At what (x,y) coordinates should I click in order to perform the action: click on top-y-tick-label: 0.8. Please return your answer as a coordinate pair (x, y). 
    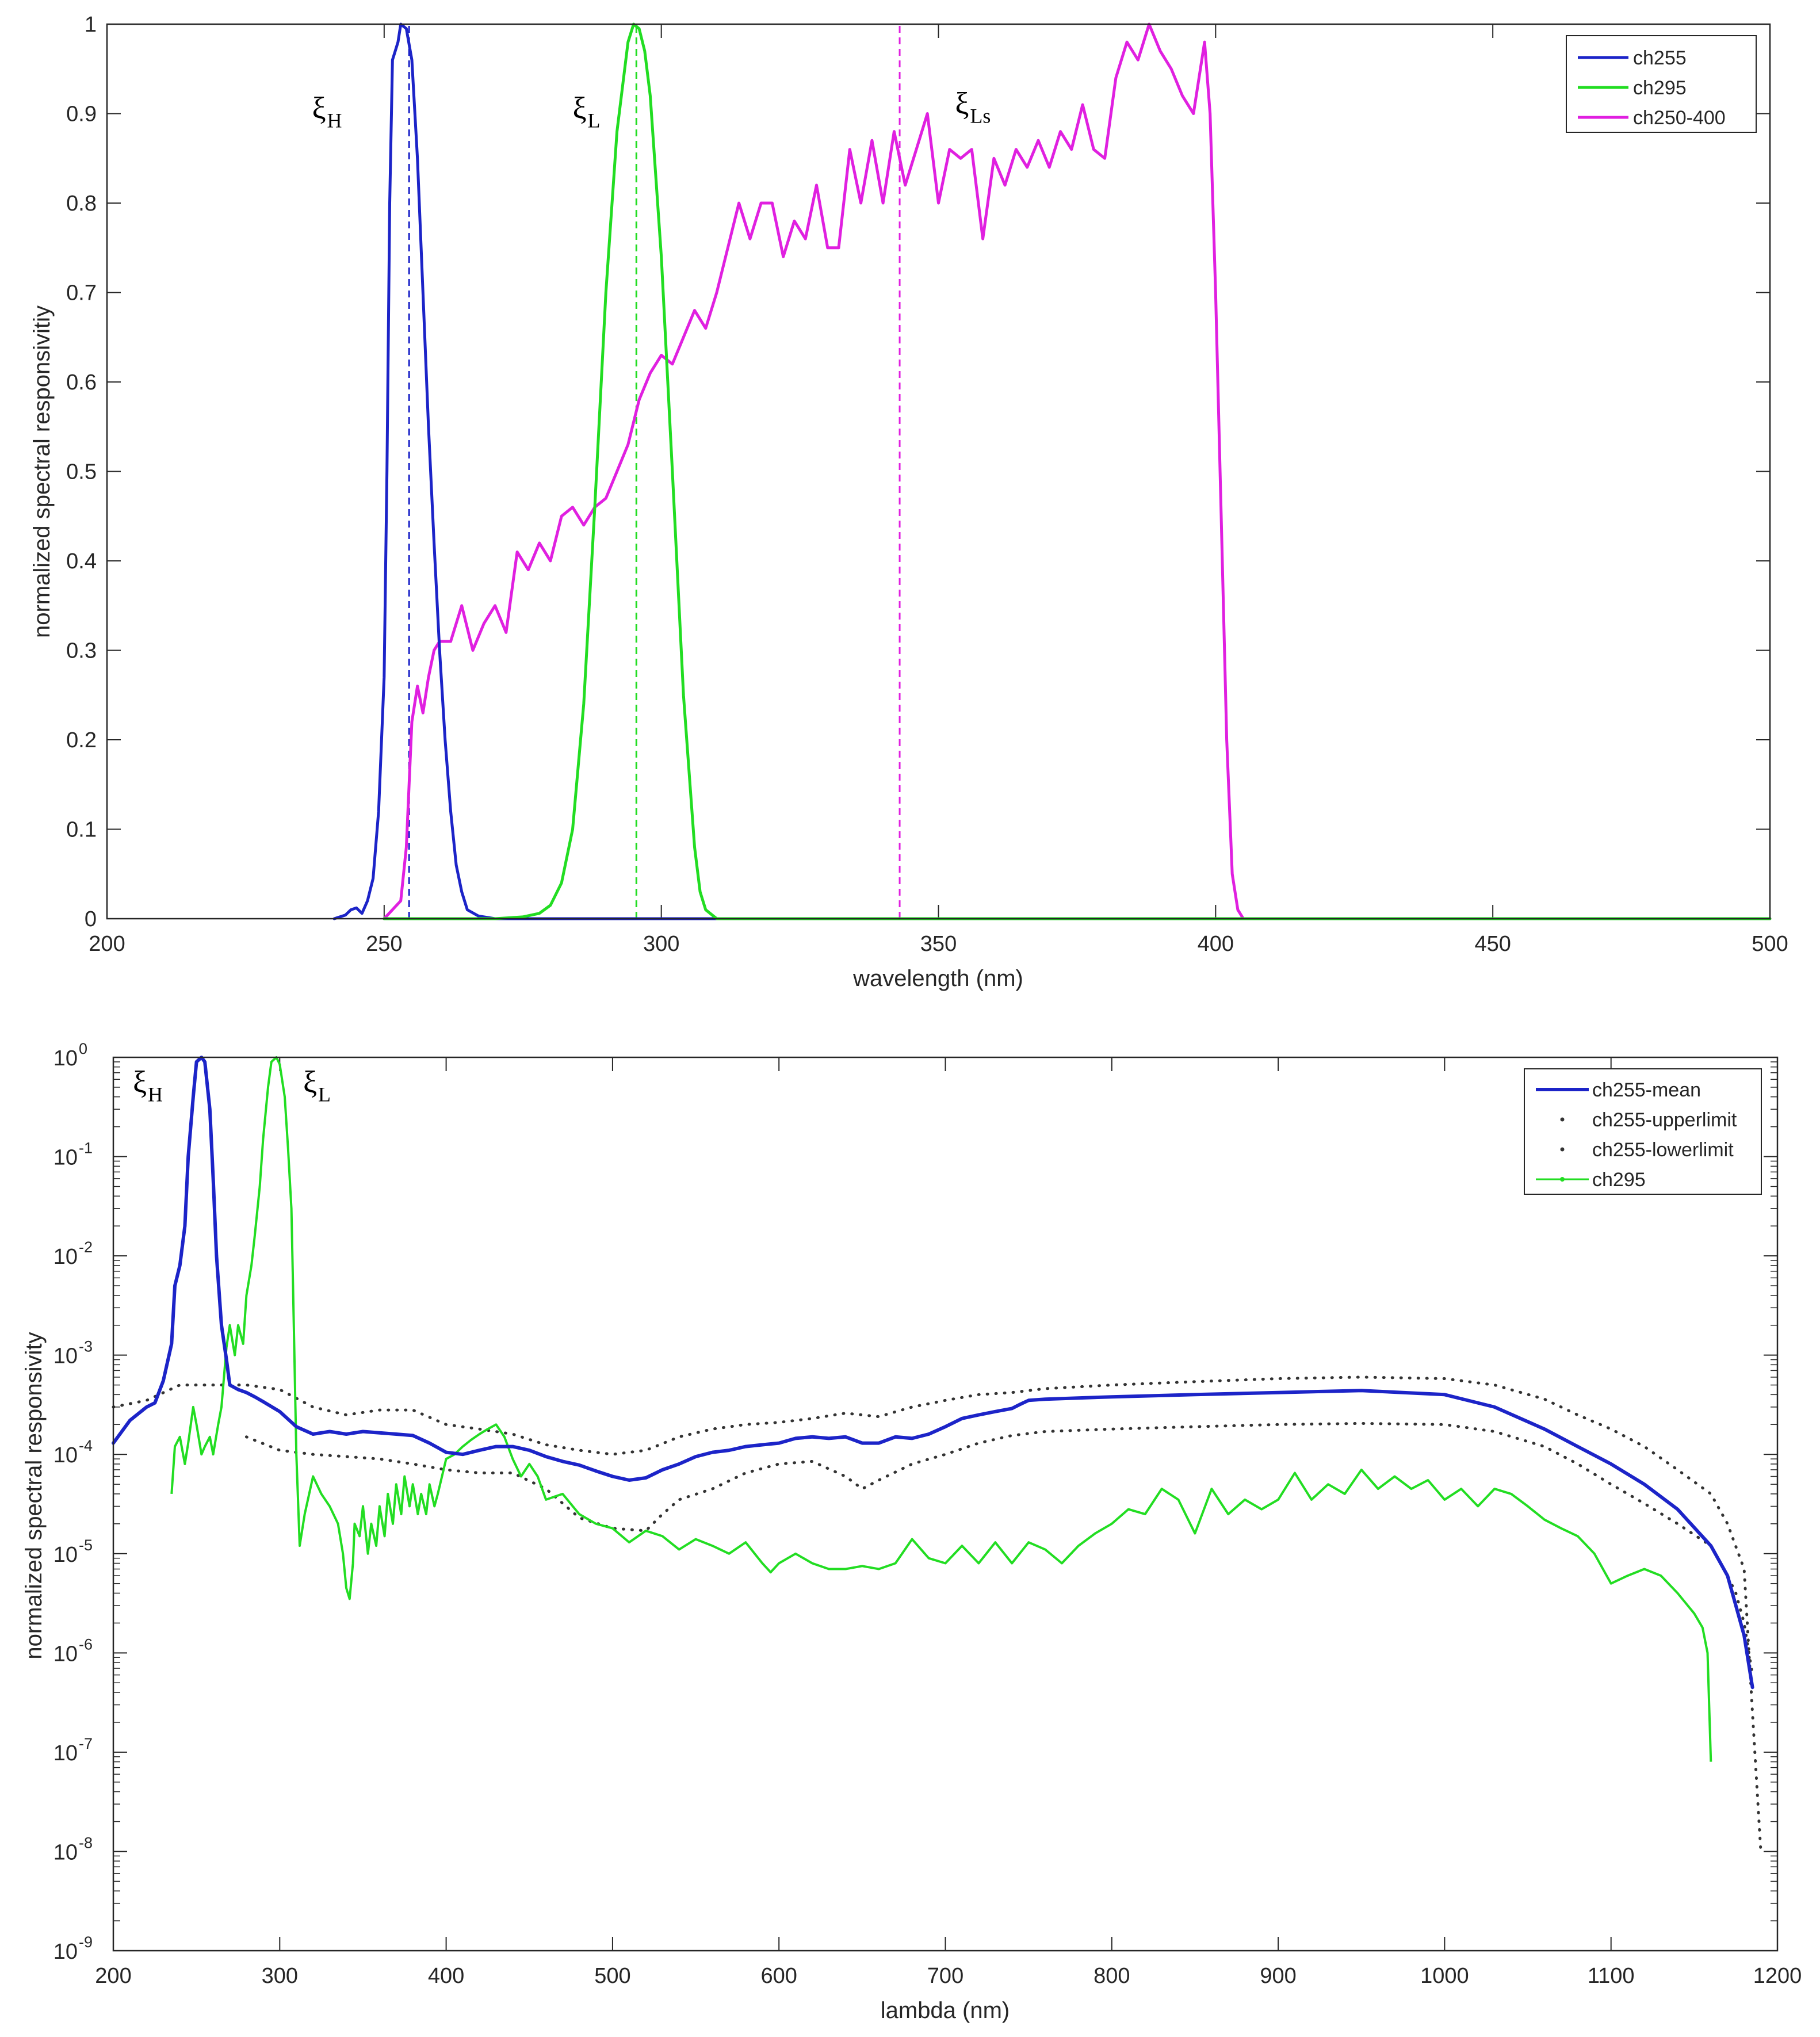
    Looking at the image, I should click on (82, 204).